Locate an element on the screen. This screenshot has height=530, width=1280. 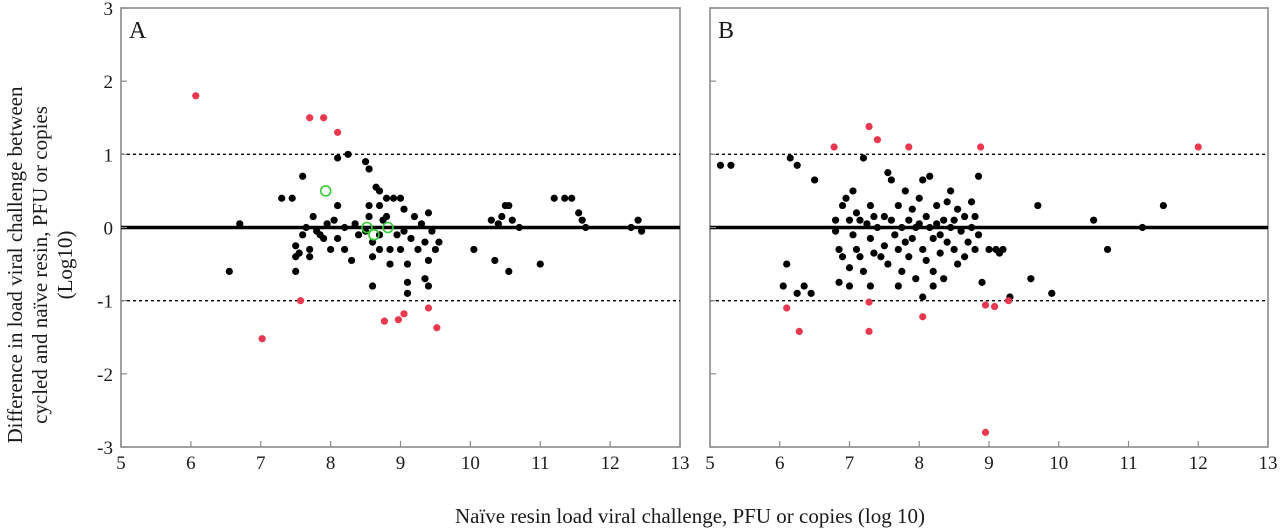
x-tick-label: 11 is located at coordinates (540, 463).